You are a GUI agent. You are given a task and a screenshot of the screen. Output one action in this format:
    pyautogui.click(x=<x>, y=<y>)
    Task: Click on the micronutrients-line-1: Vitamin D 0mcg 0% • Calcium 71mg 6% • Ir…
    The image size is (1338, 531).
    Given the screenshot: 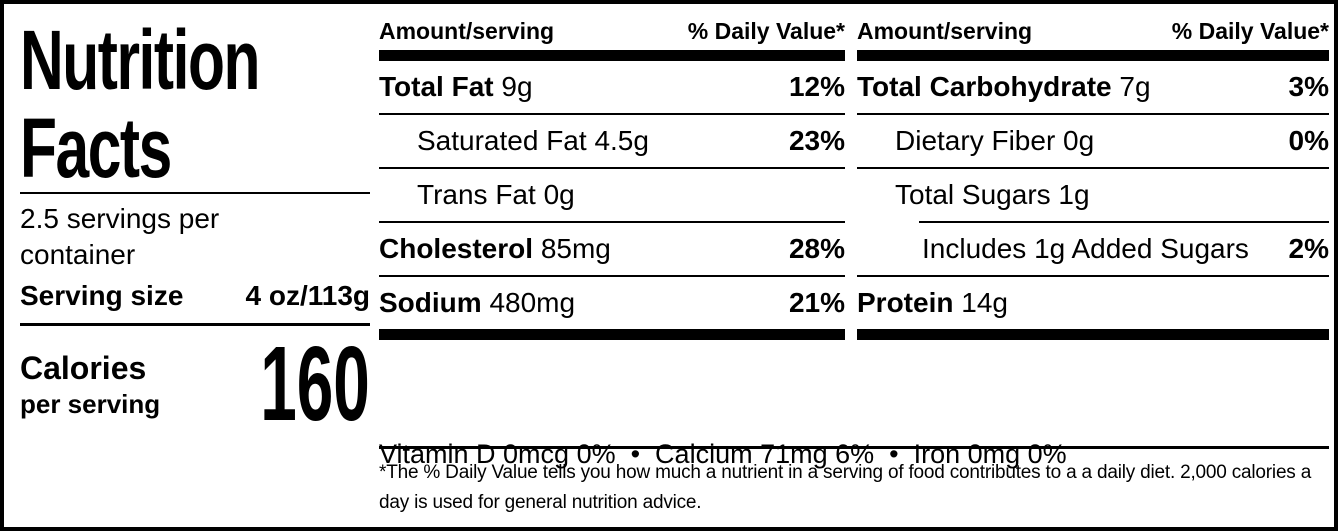 What is the action you would take?
    pyautogui.click(x=723, y=454)
    